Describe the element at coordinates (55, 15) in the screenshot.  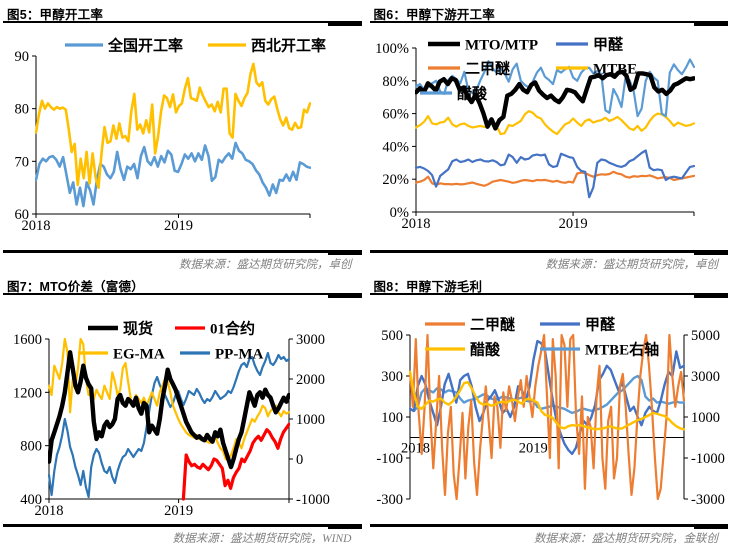
I see `figure5-title: 图5：甲醇开工率` at that location.